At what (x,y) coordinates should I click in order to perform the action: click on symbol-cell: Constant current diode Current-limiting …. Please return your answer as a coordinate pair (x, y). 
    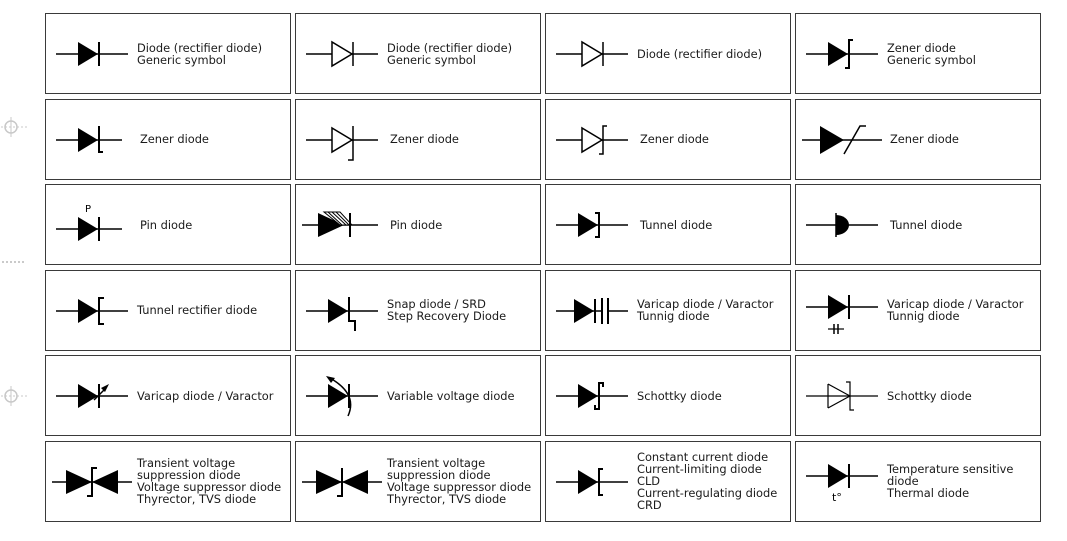
    Looking at the image, I should click on (668, 481).